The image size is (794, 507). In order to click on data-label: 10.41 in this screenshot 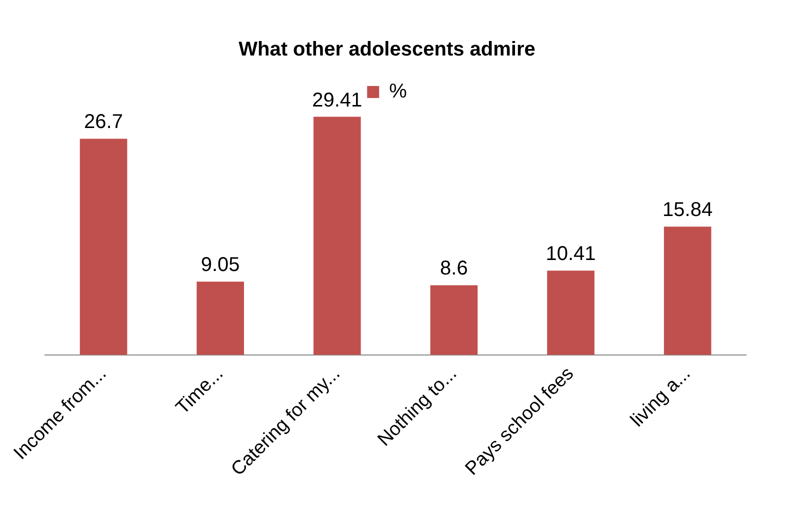, I will do `click(571, 254)`.